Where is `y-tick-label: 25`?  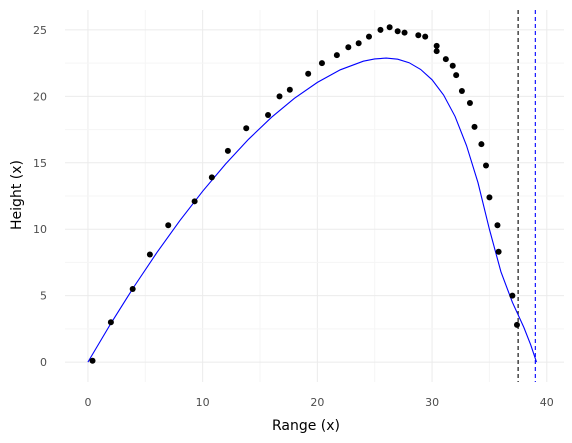 y-tick-label: 25 is located at coordinates (40, 30).